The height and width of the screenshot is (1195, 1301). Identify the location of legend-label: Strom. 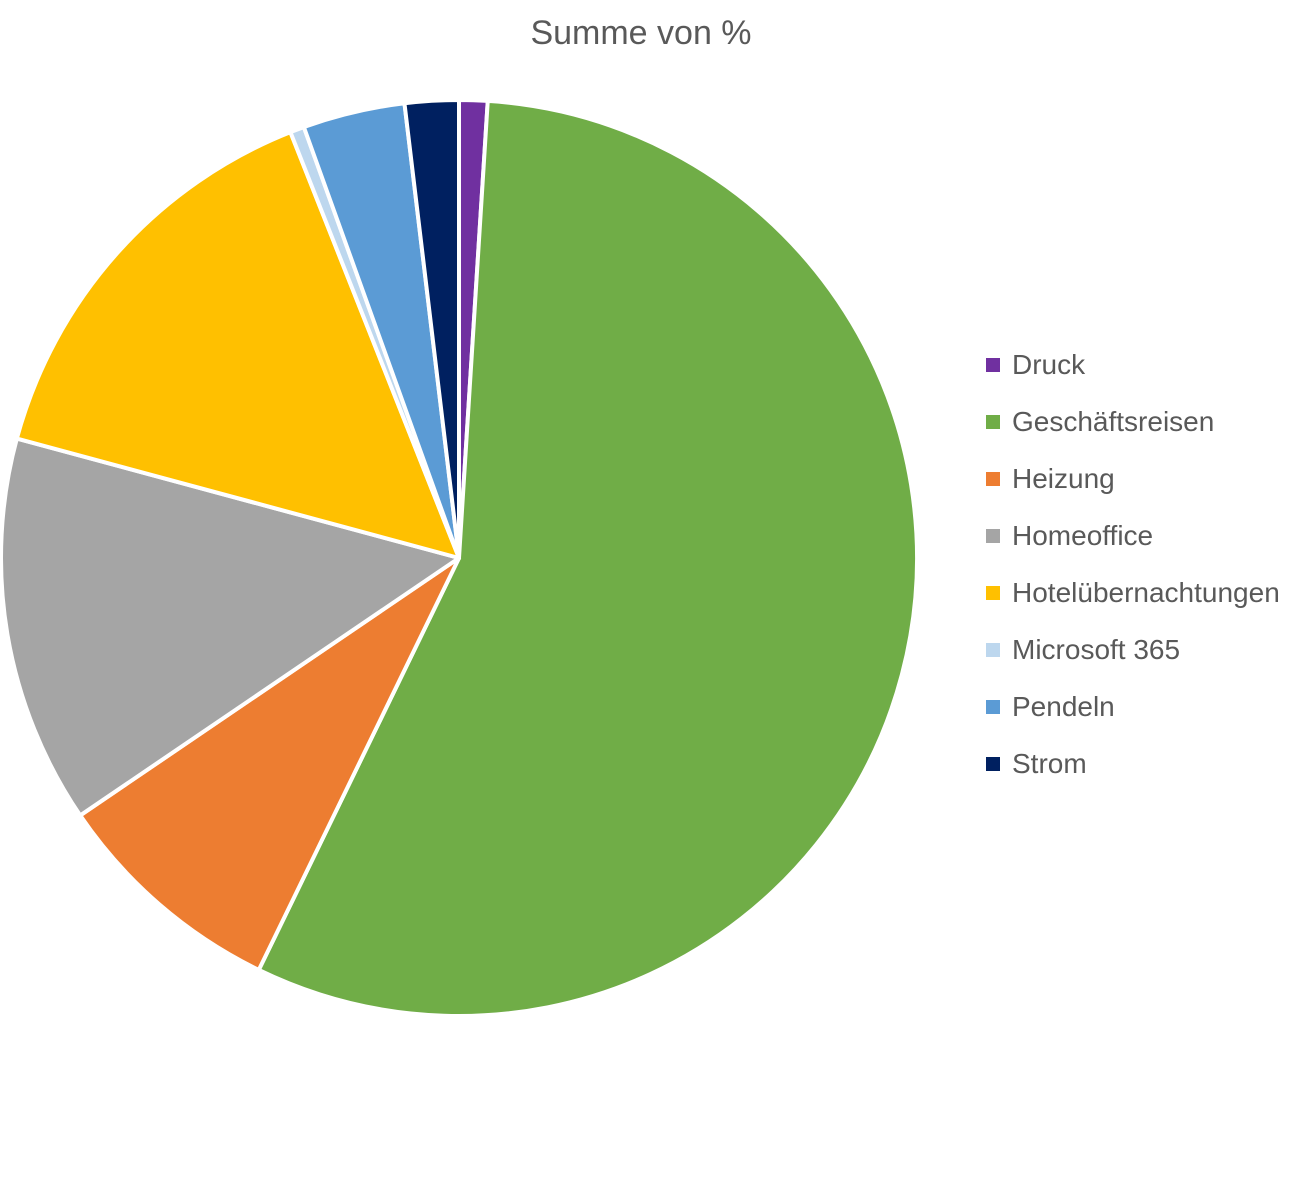
(1049, 763).